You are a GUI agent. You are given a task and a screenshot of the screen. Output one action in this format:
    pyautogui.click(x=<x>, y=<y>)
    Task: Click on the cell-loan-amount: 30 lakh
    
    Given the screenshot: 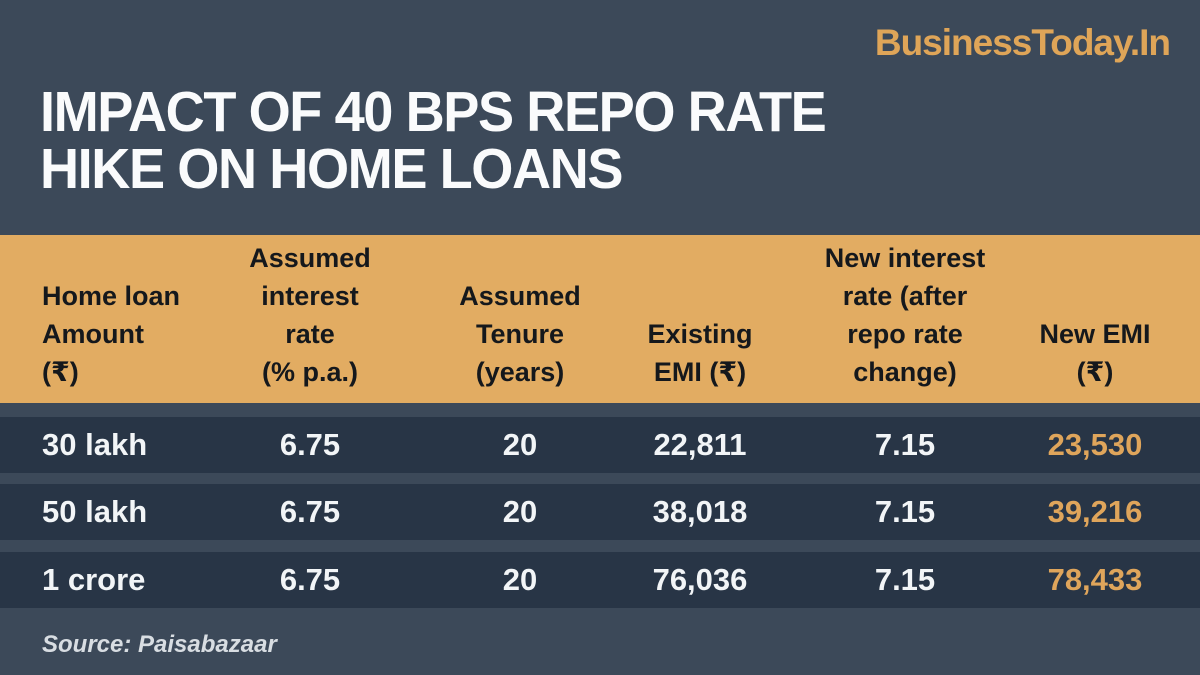 What is the action you would take?
    pyautogui.click(x=95, y=444)
    